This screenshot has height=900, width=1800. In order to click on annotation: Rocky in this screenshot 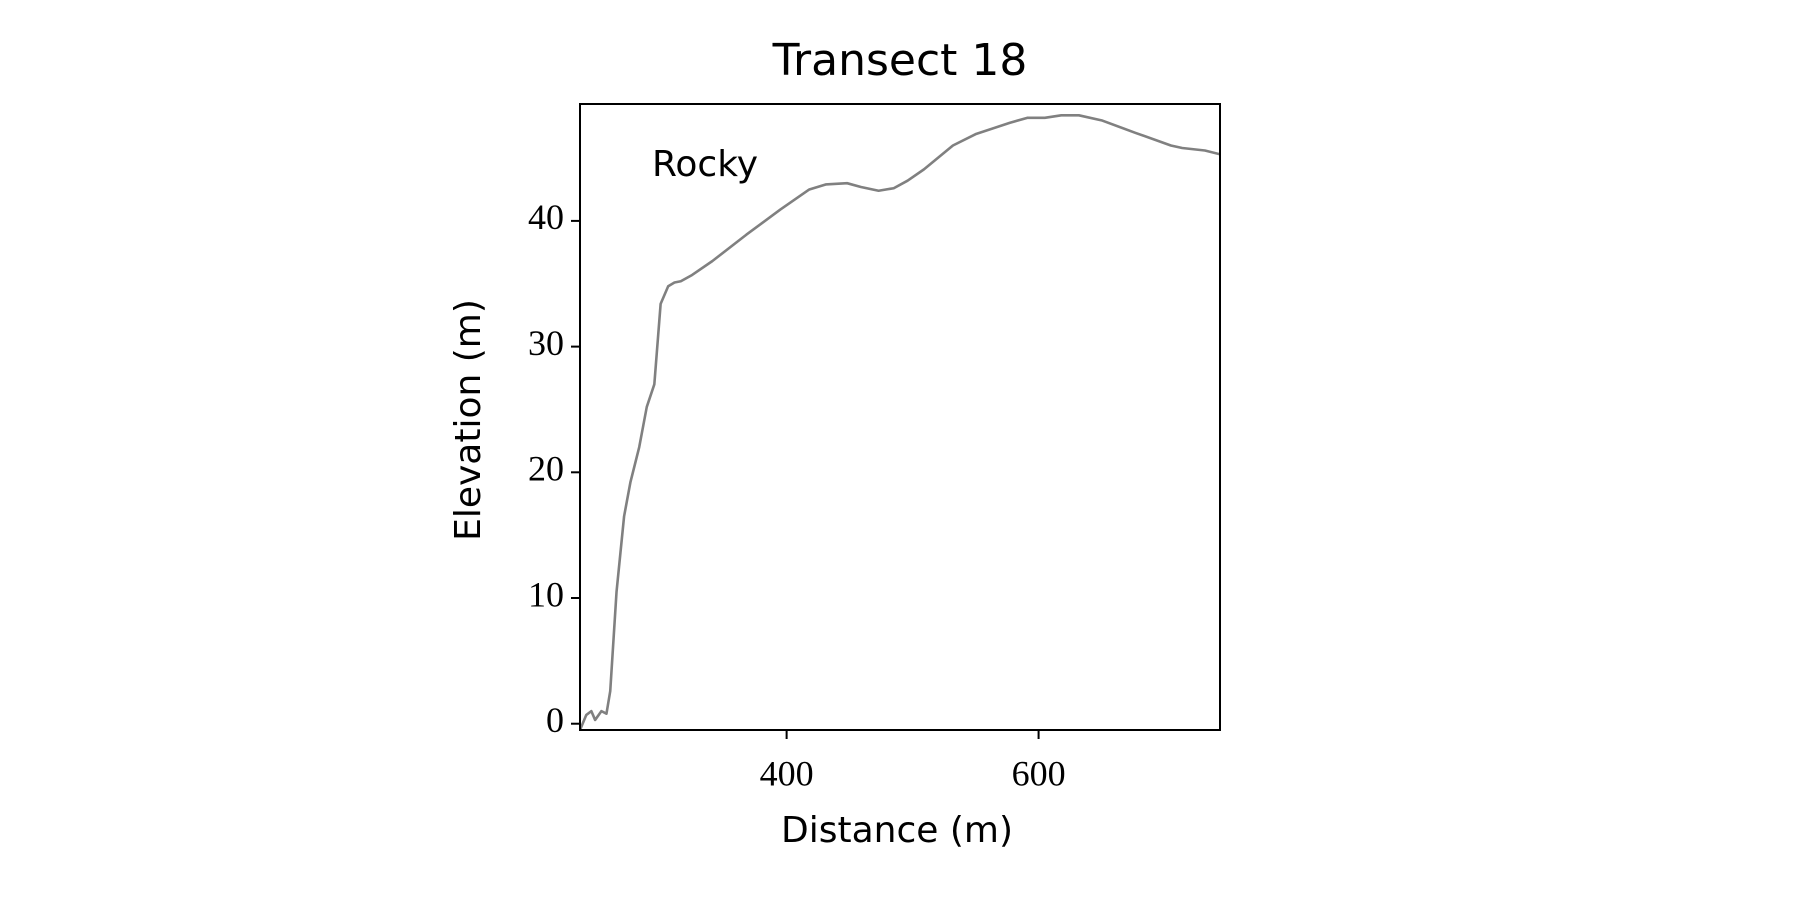, I will do `click(705, 164)`.